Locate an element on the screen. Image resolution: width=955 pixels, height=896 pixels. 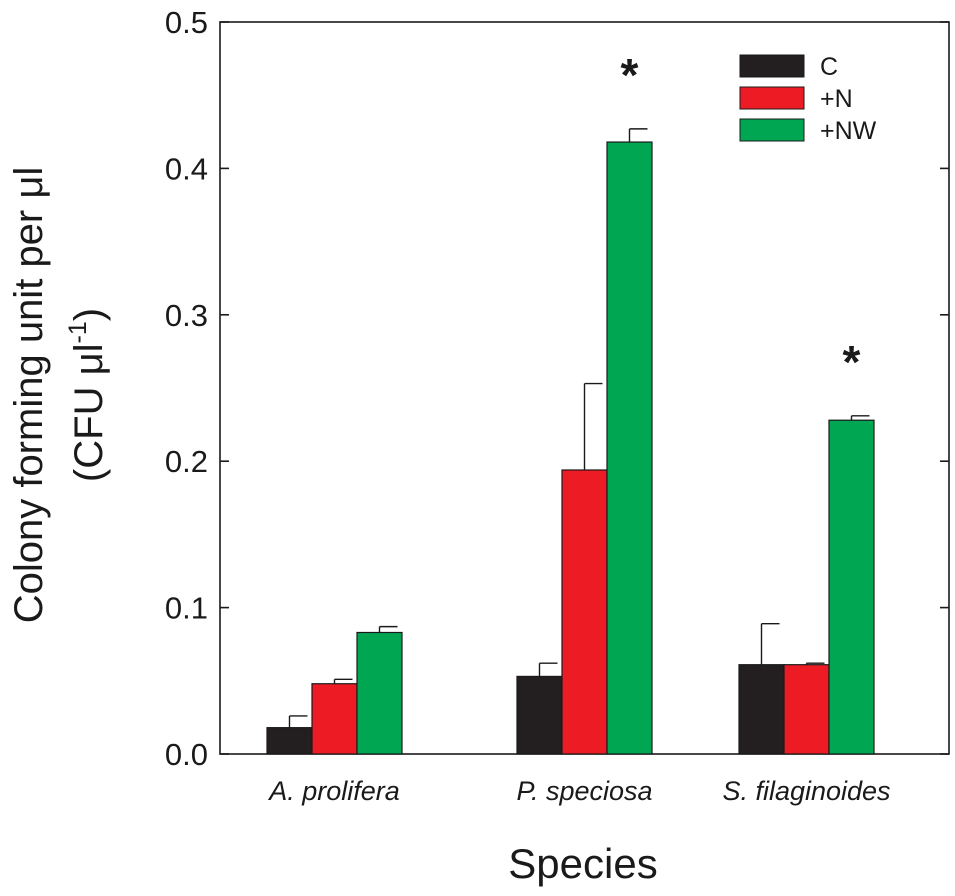
y-axis-label-line2: (CFU μl-1) is located at coordinates (87, 395).